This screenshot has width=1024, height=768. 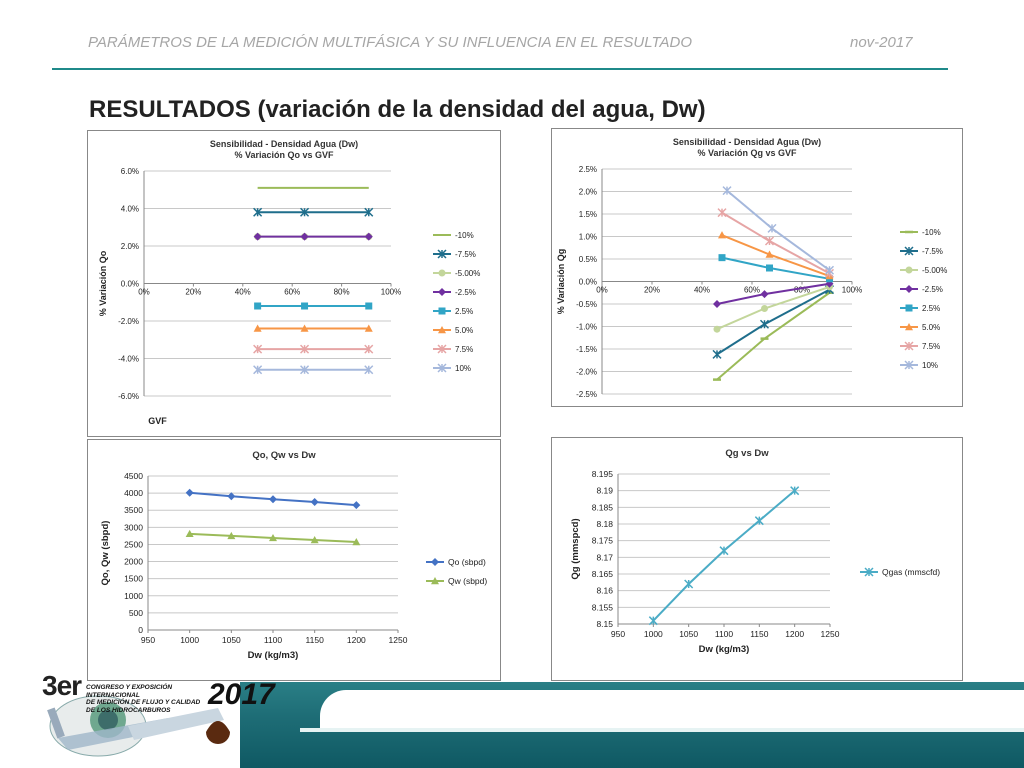 What do you see at coordinates (931, 232) in the screenshot?
I see `legend-label: -10%` at bounding box center [931, 232].